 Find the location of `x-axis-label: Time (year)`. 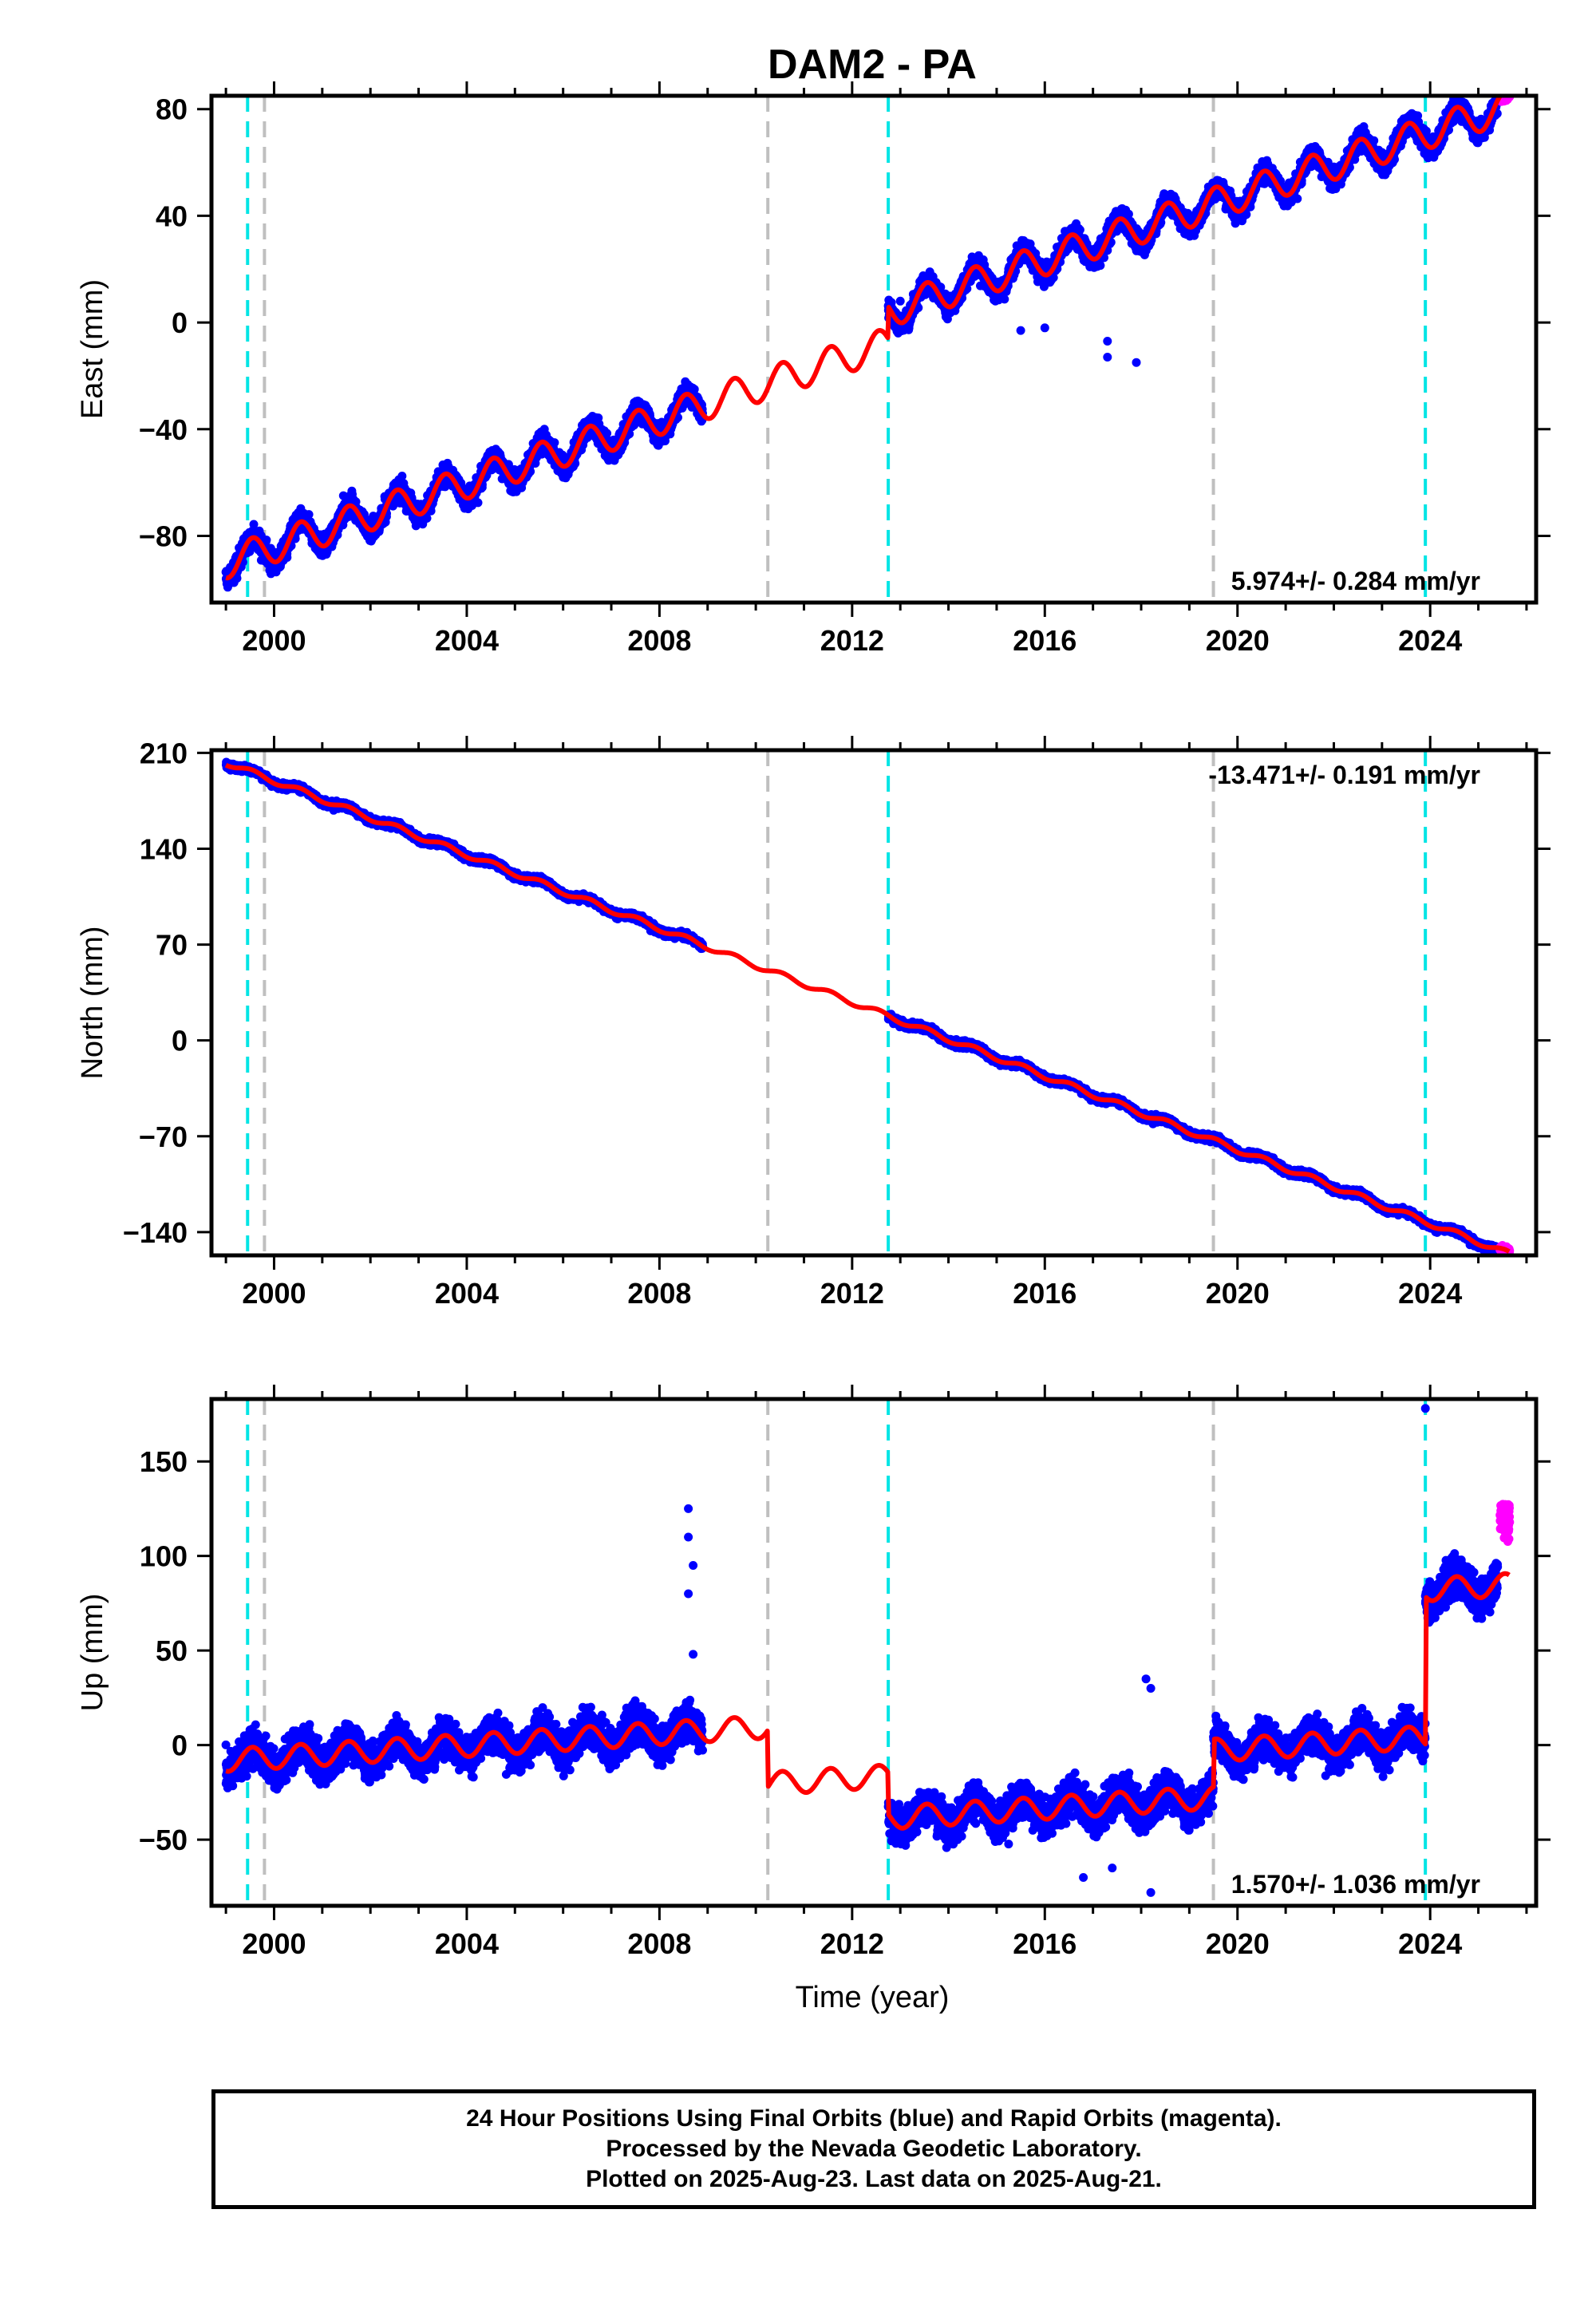

x-axis-label: Time (year) is located at coordinates (873, 1997).